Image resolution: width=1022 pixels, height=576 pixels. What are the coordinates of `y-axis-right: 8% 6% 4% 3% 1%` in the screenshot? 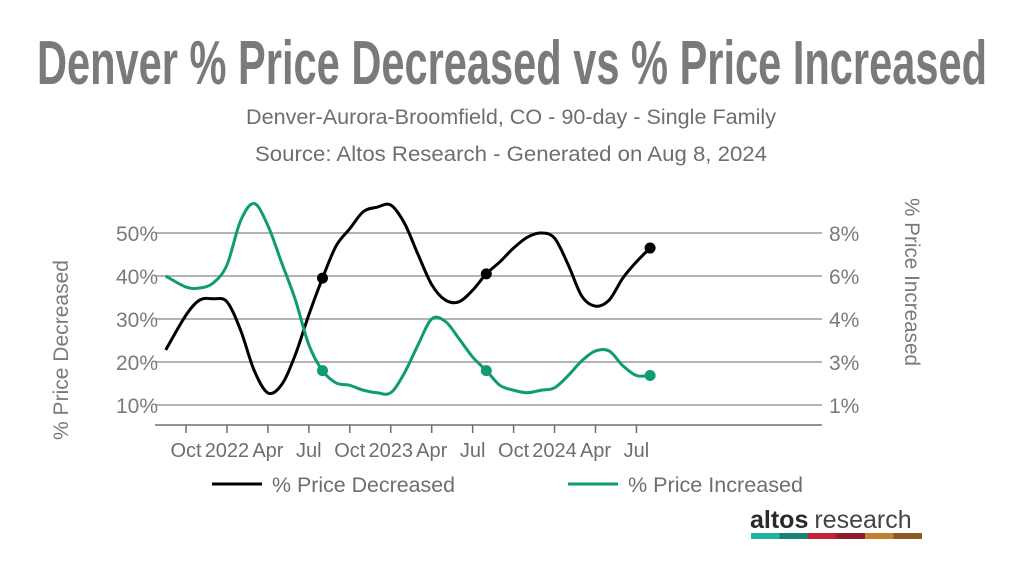 It's located at (844, 320).